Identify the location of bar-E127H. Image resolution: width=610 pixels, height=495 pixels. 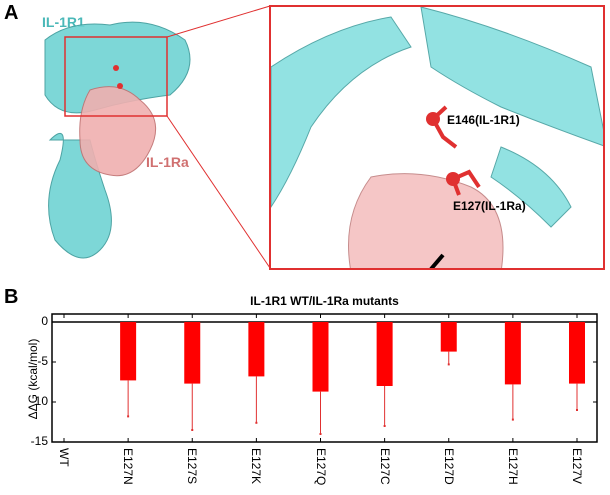
(512, 353).